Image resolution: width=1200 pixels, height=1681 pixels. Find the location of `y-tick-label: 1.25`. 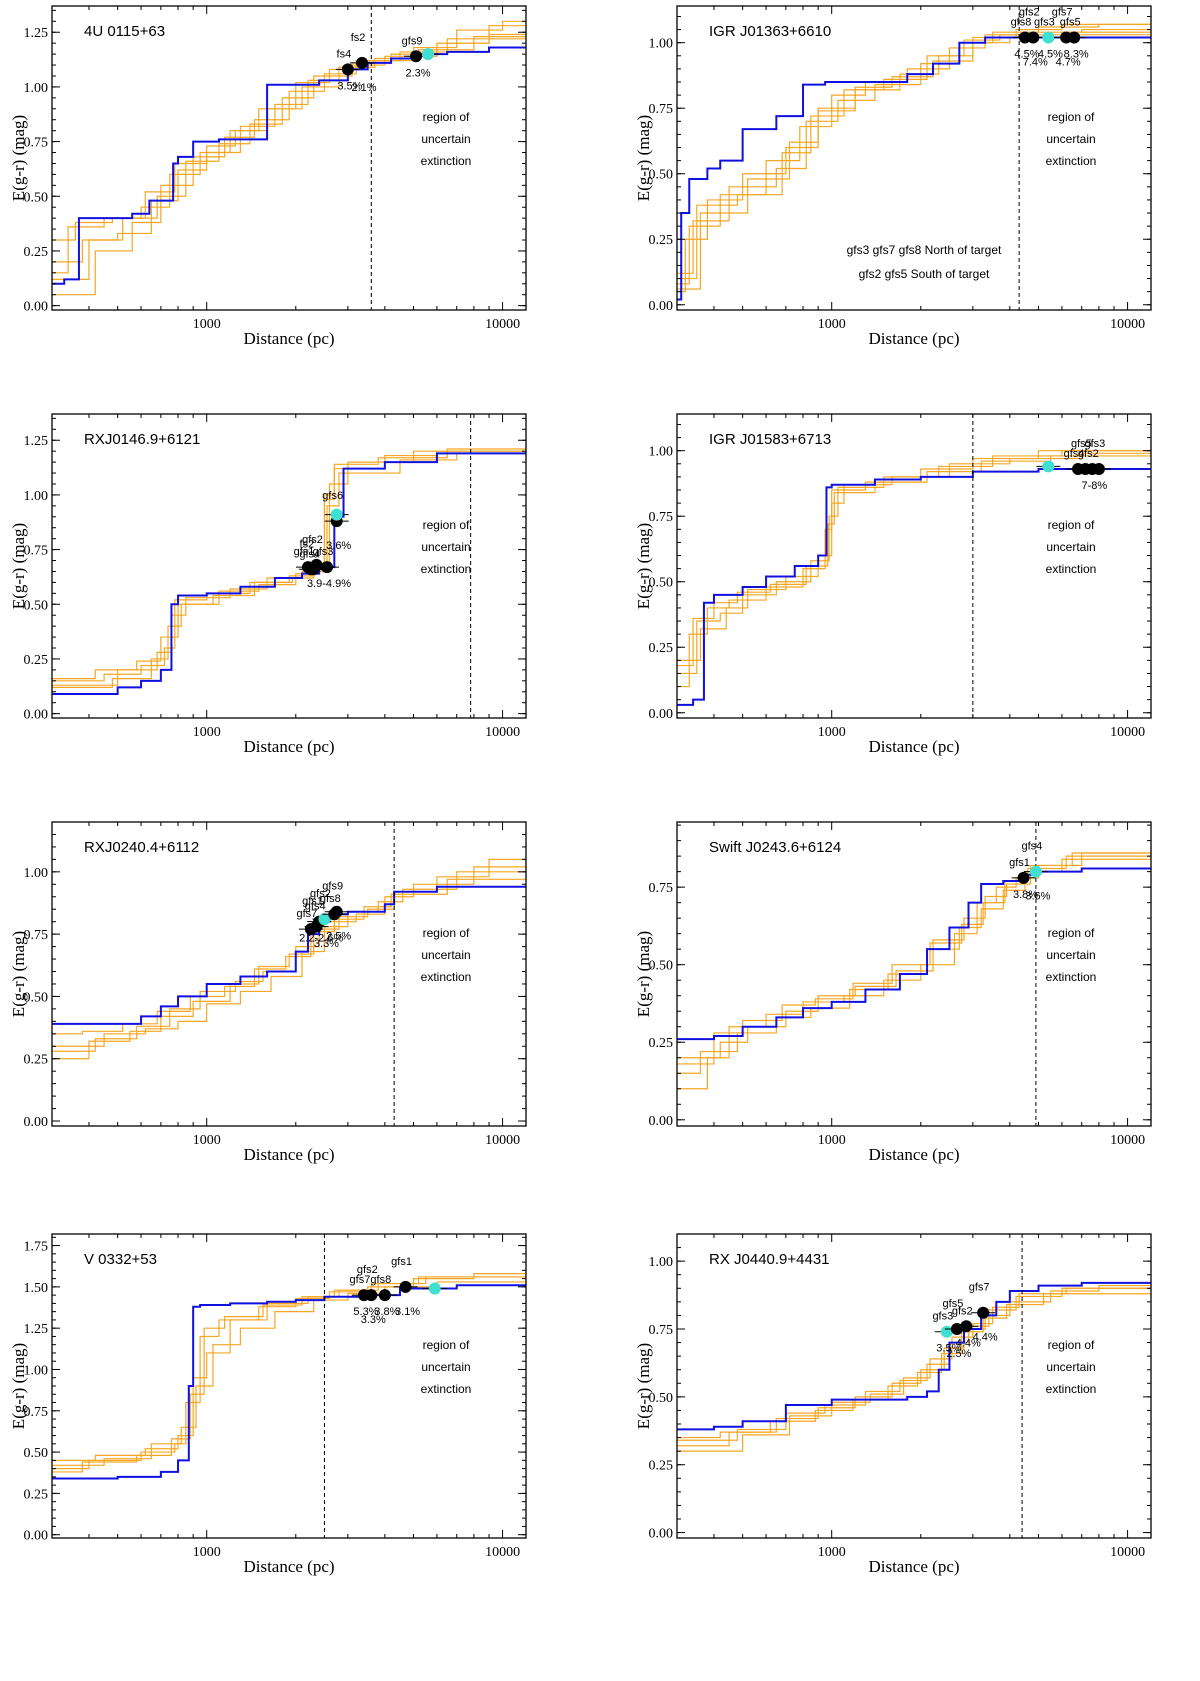

y-tick-label: 1.25 is located at coordinates (36, 33).